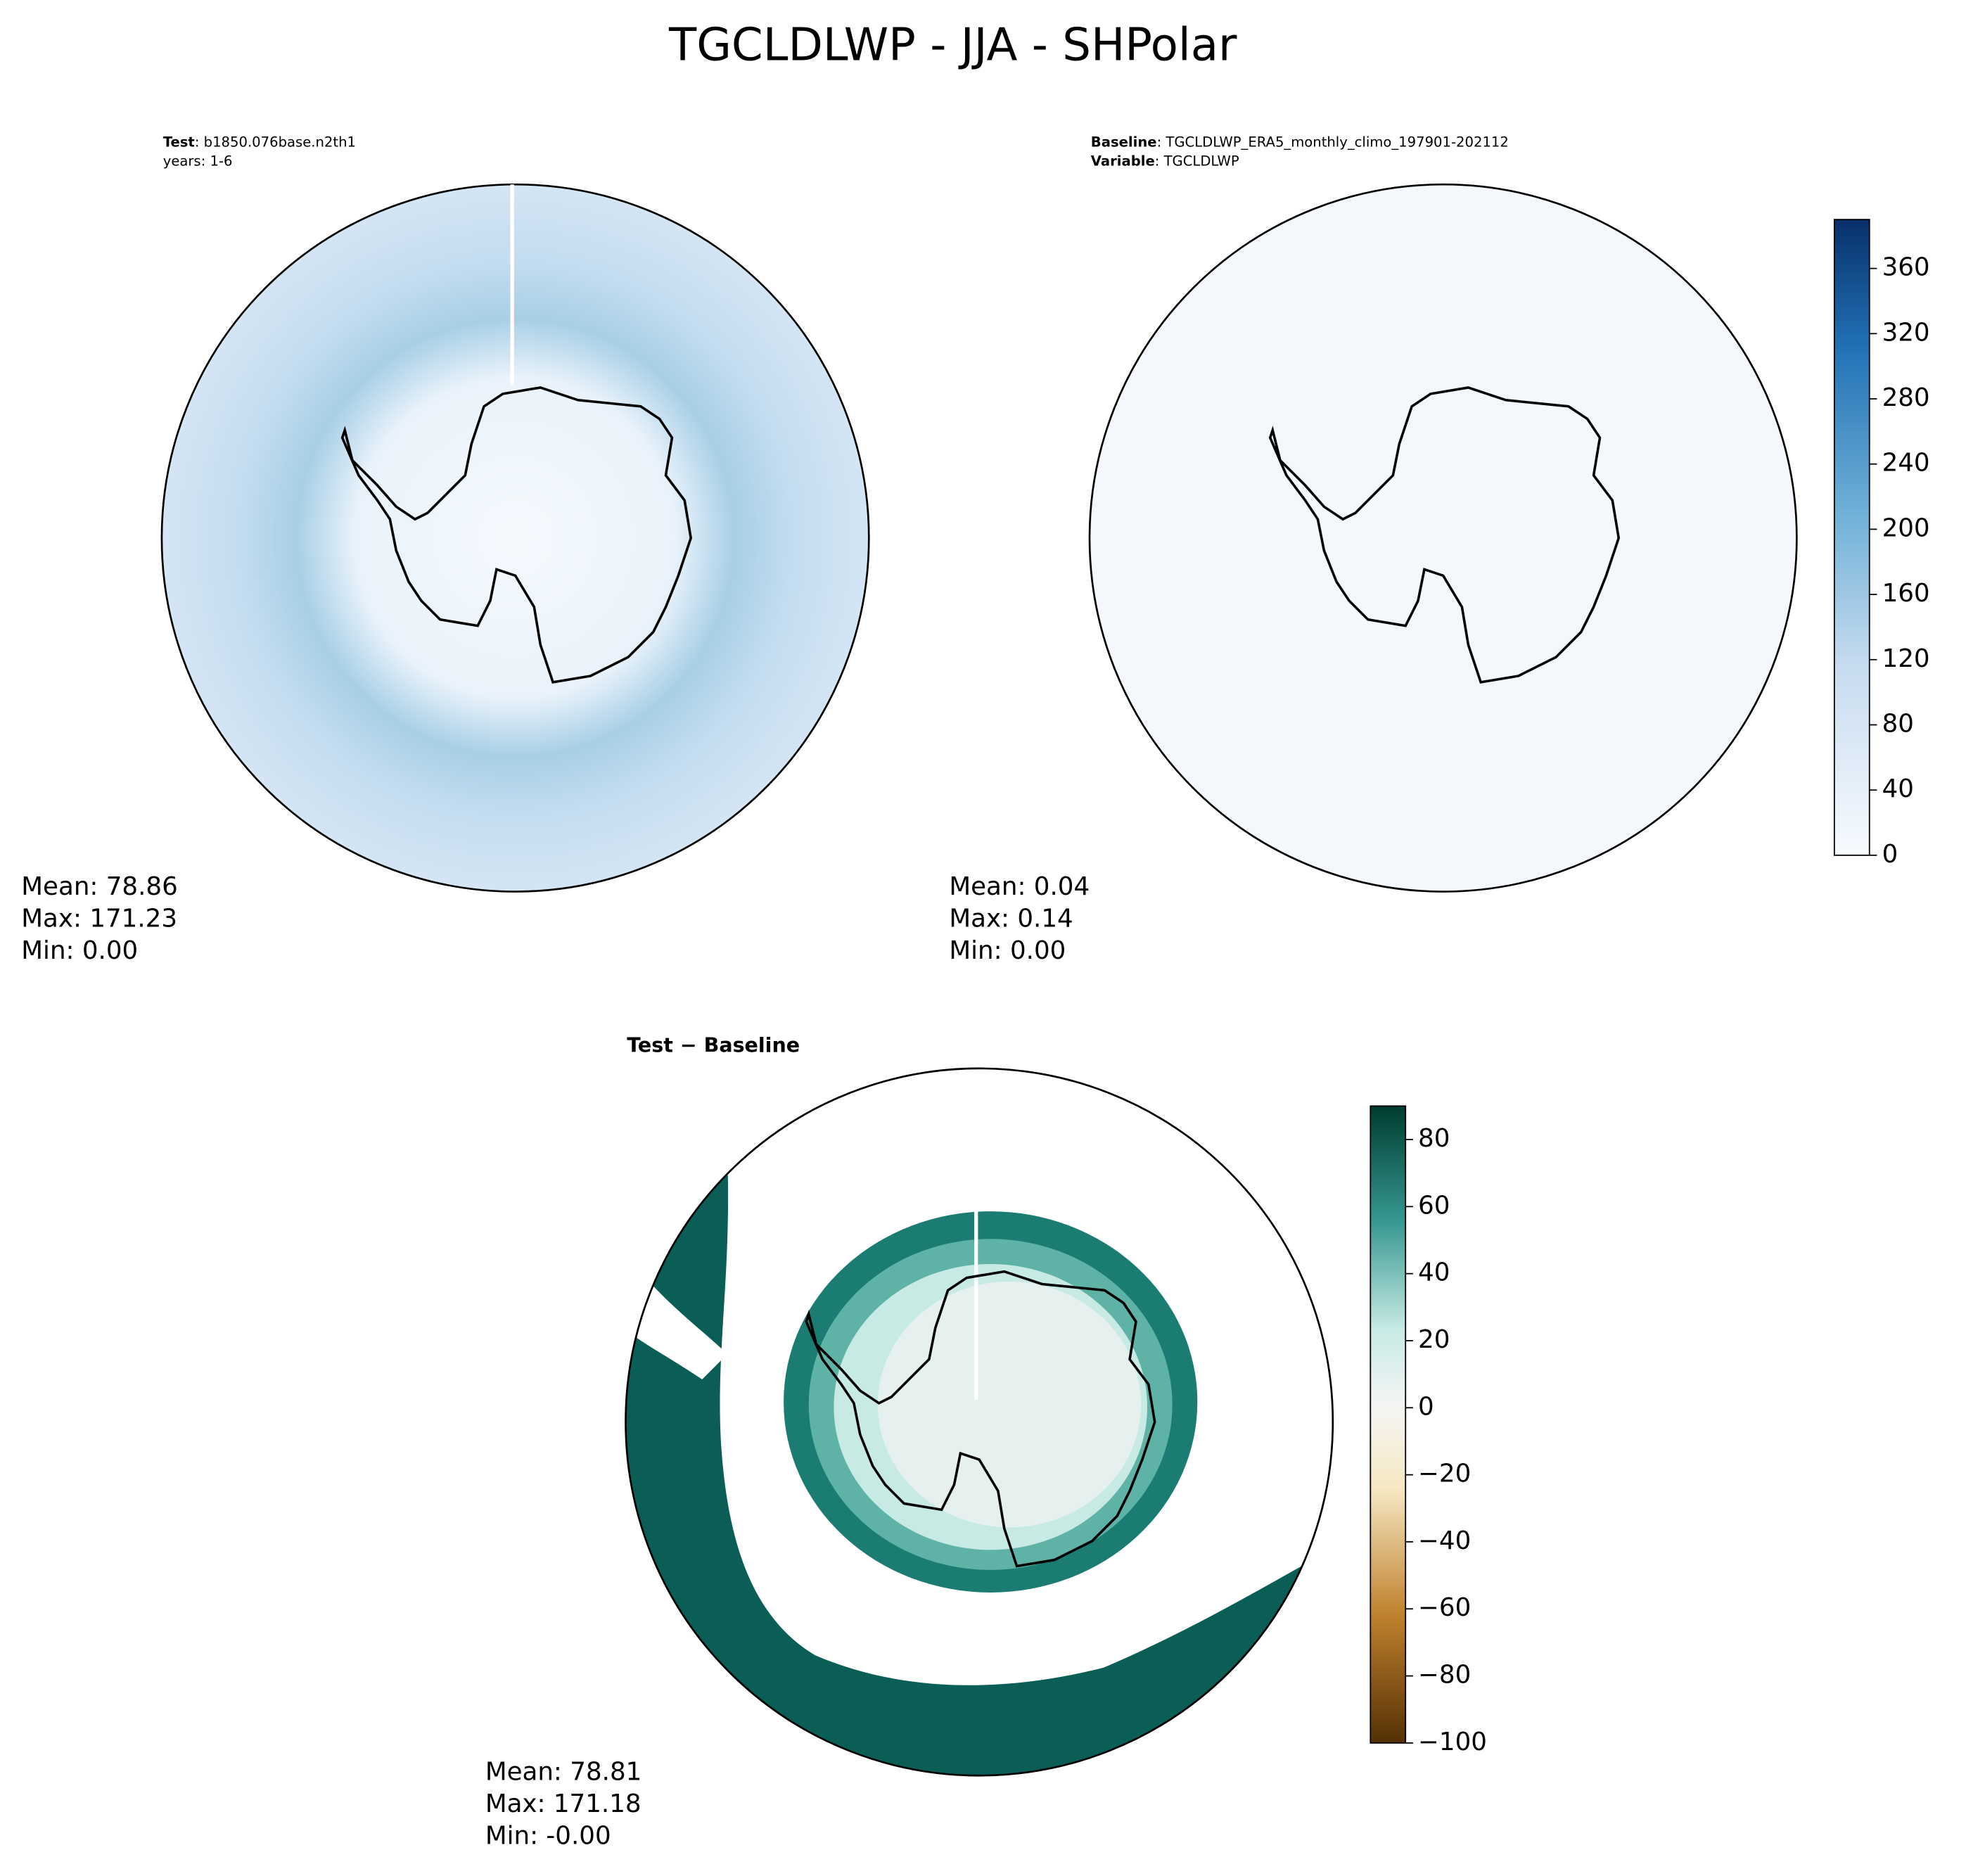 This screenshot has height=1876, width=1966. I want to click on label-bold: Variable, so click(1123, 161).